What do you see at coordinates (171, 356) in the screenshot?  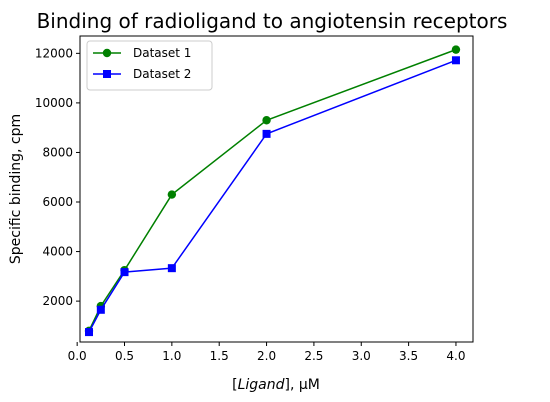 I see `x-tick-label: 1.0` at bounding box center [171, 356].